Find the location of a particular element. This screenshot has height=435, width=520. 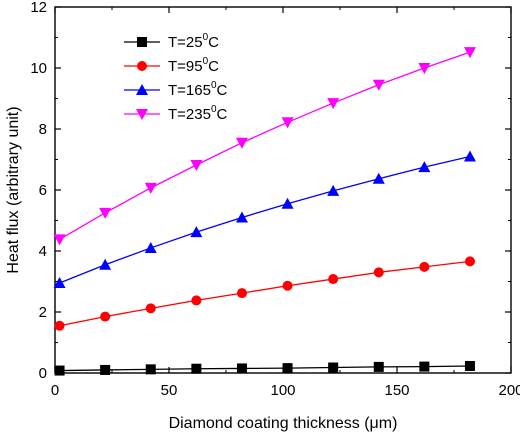

legend-label-main: T=235 is located at coordinates (189, 114).